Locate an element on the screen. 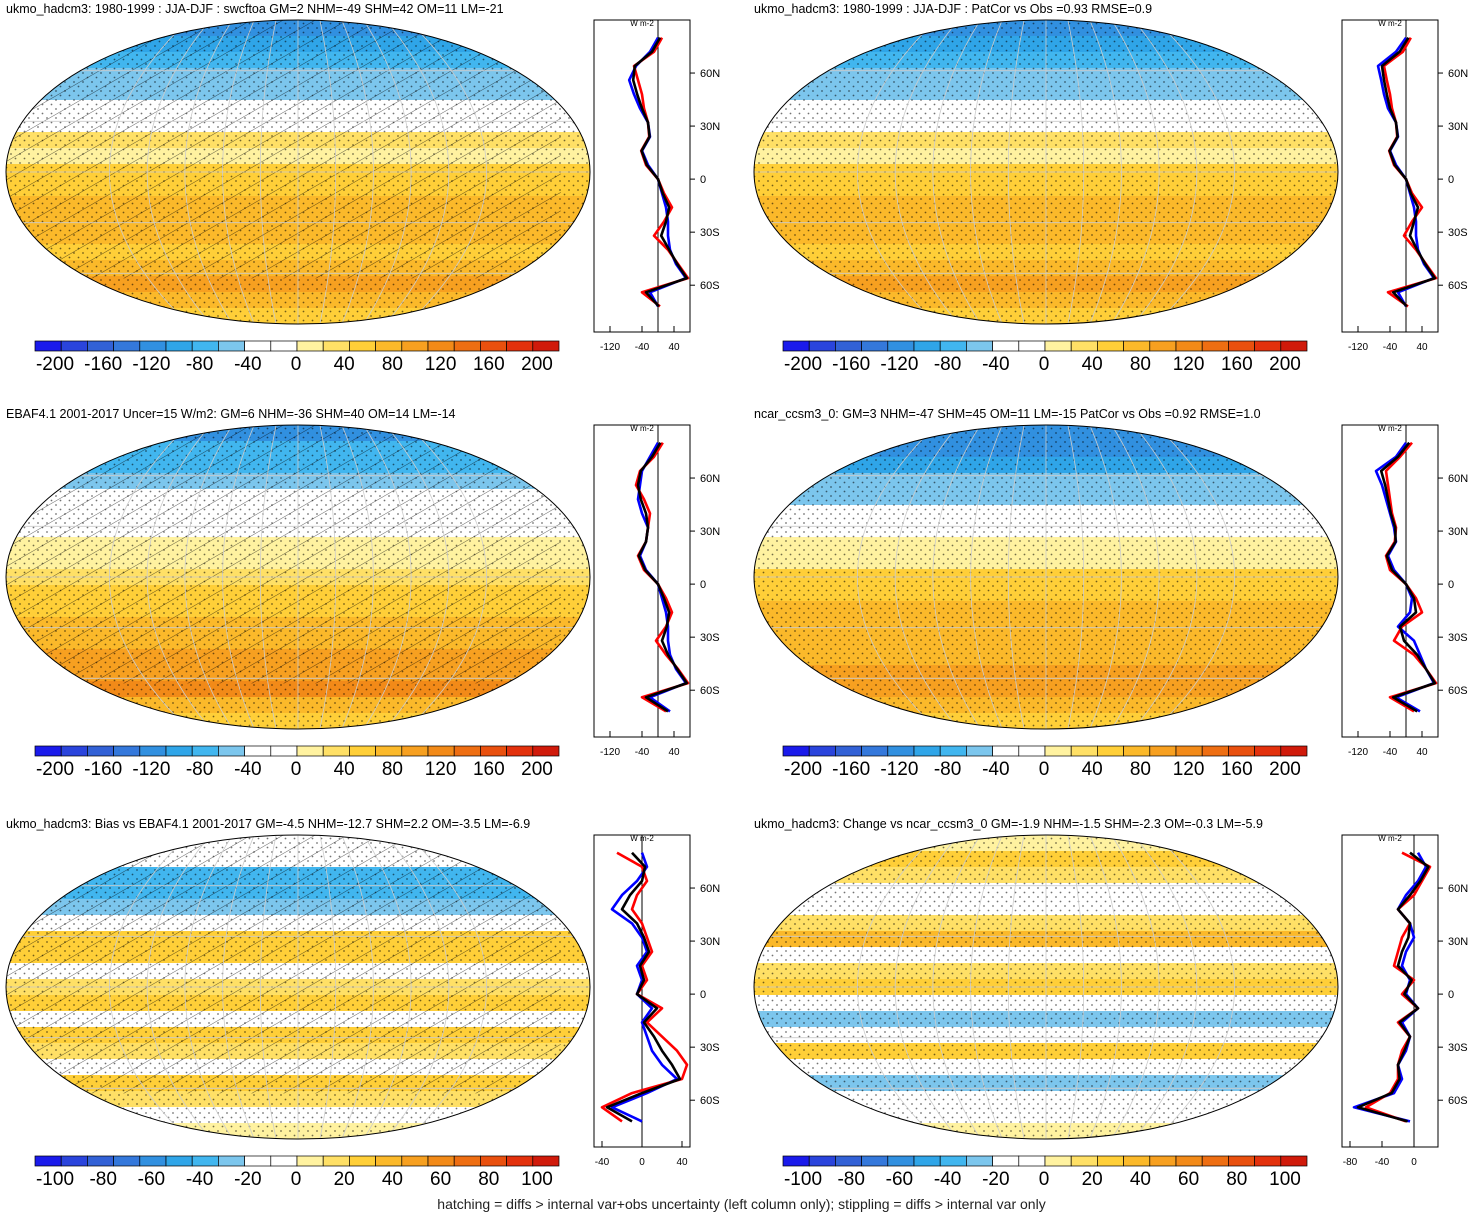 Image resolution: width=1483 pixels, height=1215 pixels. x-tick-label: 0 is located at coordinates (642, 1162).